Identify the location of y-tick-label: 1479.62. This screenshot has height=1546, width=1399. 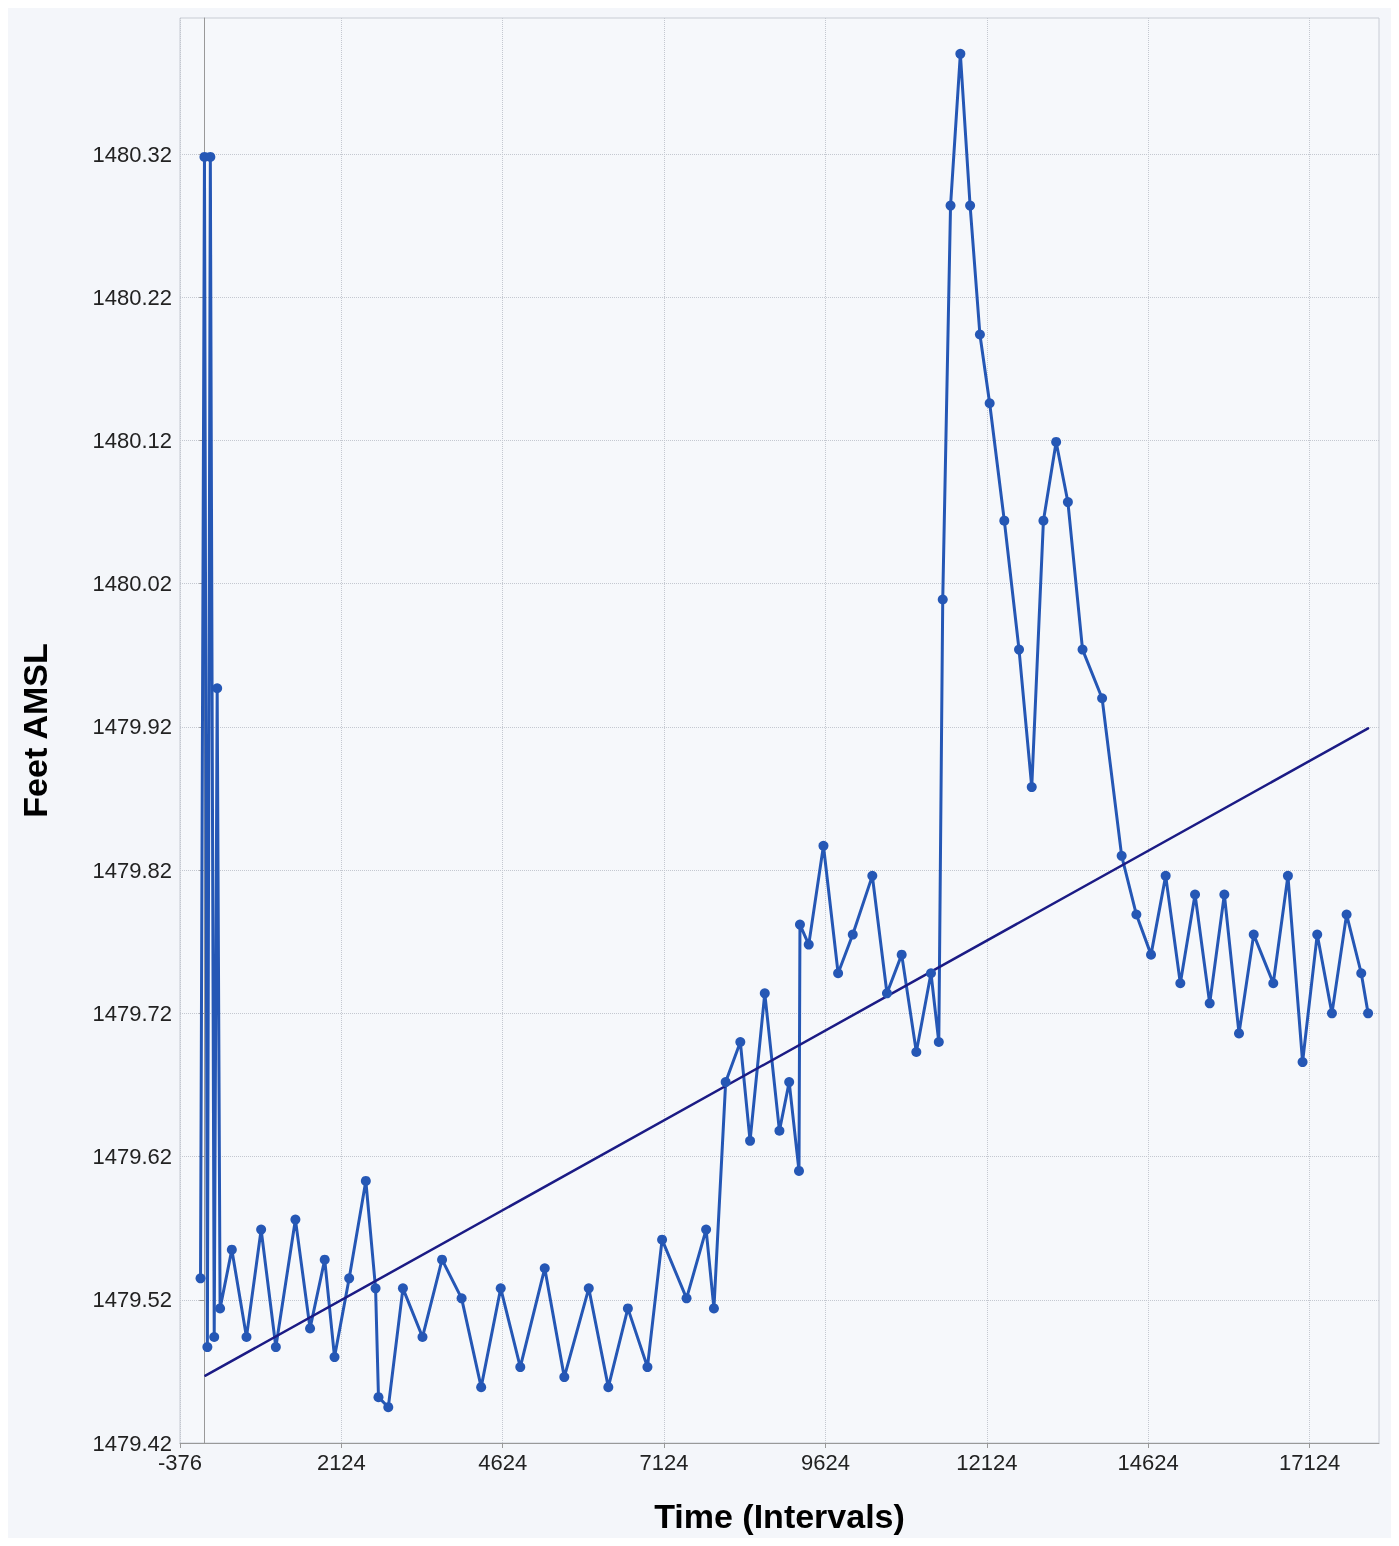
(132, 1157).